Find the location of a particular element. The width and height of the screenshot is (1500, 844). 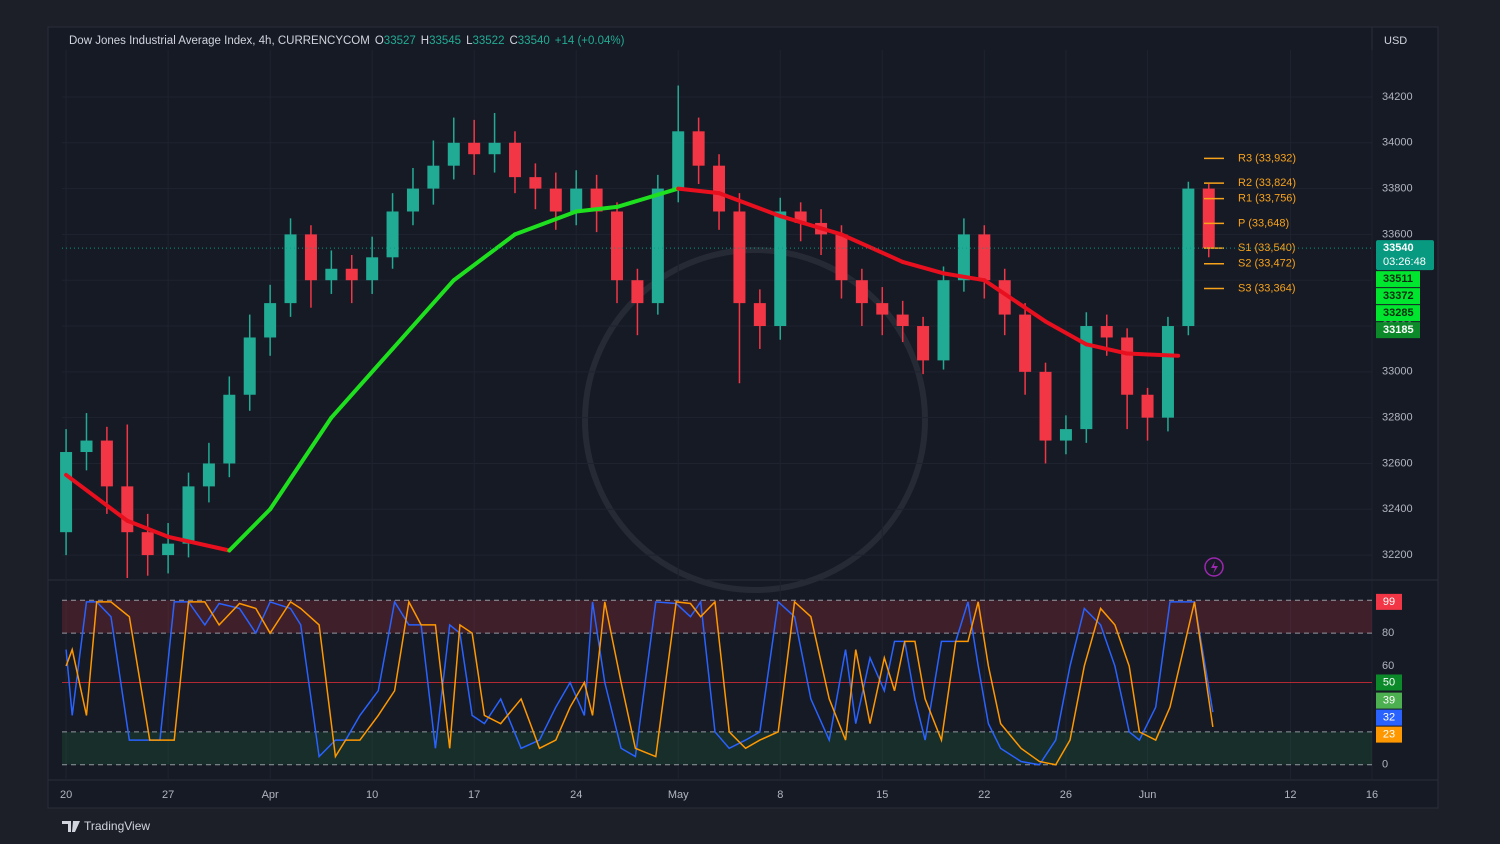

last-price-box is located at coordinates (1405, 255).